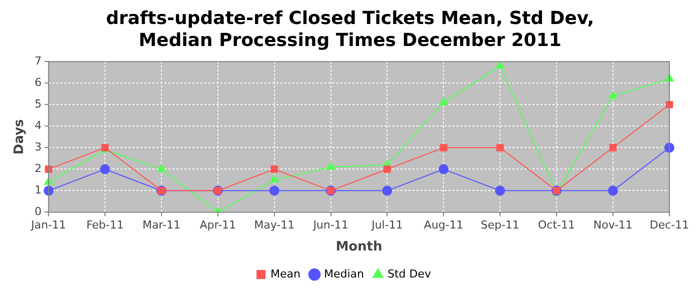  I want to click on y-tick-label: 7, so click(38, 61).